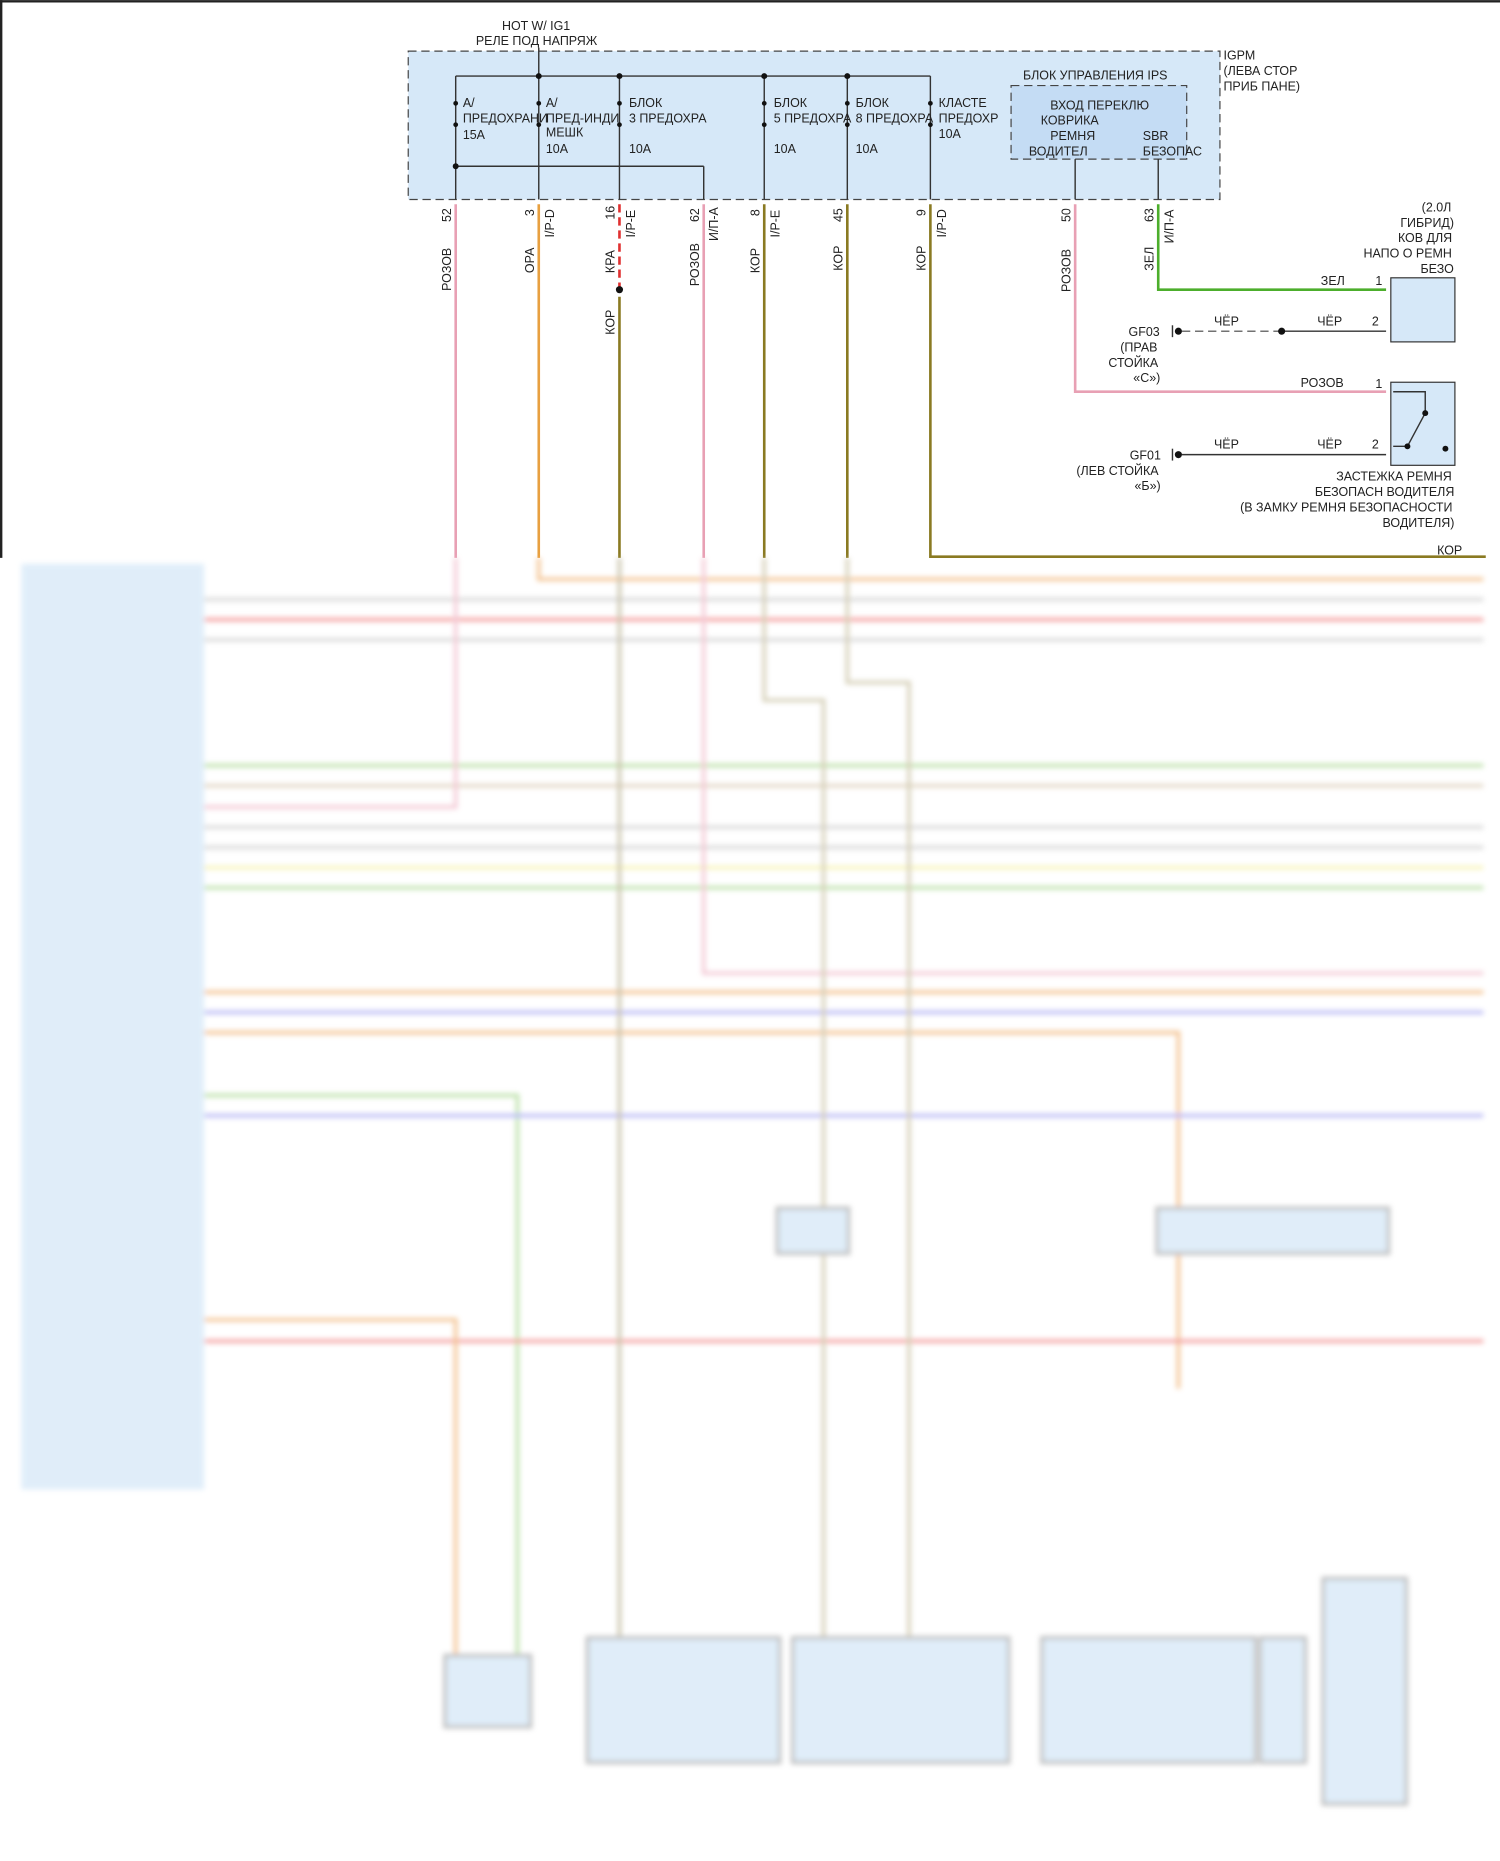 This screenshot has height=1861, width=1500. I want to click on cluster-wire-label: КОР, so click(1449, 550).